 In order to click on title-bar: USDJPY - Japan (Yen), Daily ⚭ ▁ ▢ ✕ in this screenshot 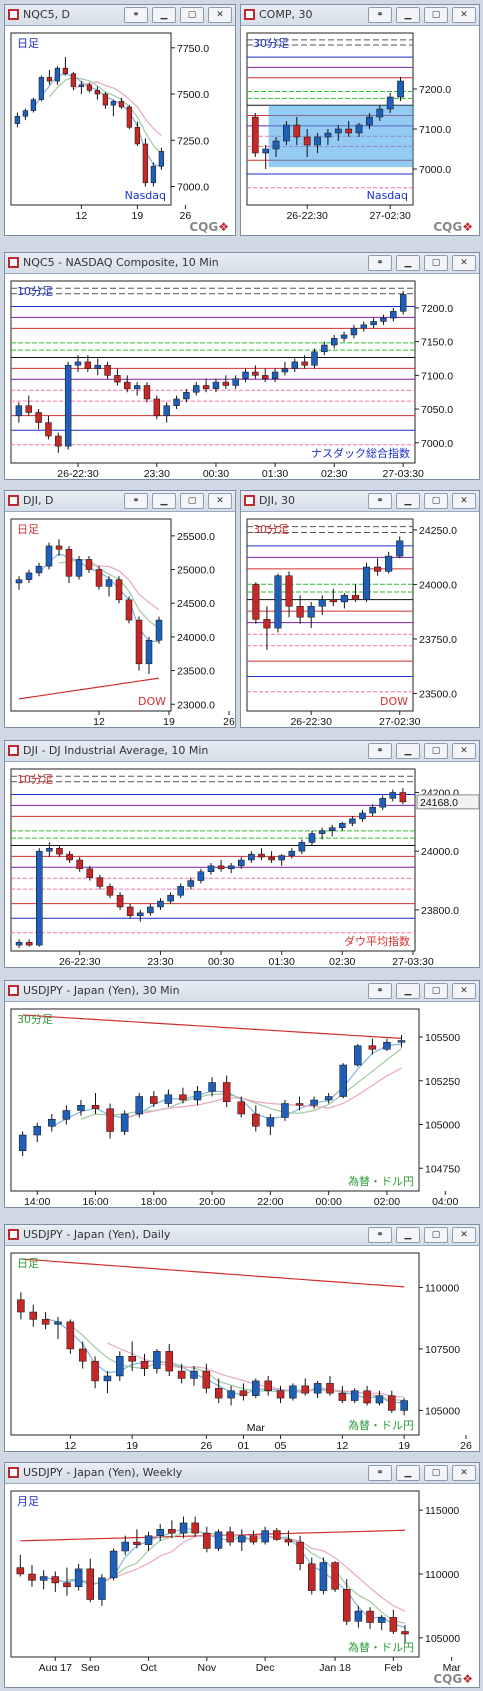, I will do `click(242, 1235)`.